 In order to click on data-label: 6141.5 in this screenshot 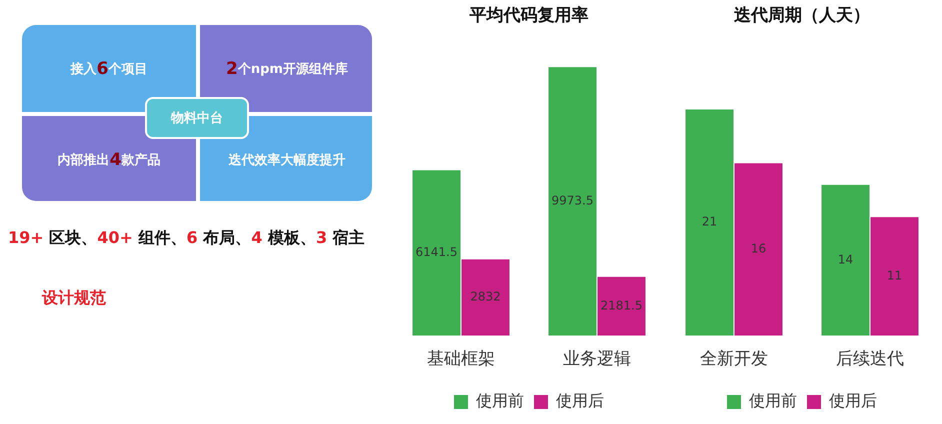, I will do `click(437, 252)`.